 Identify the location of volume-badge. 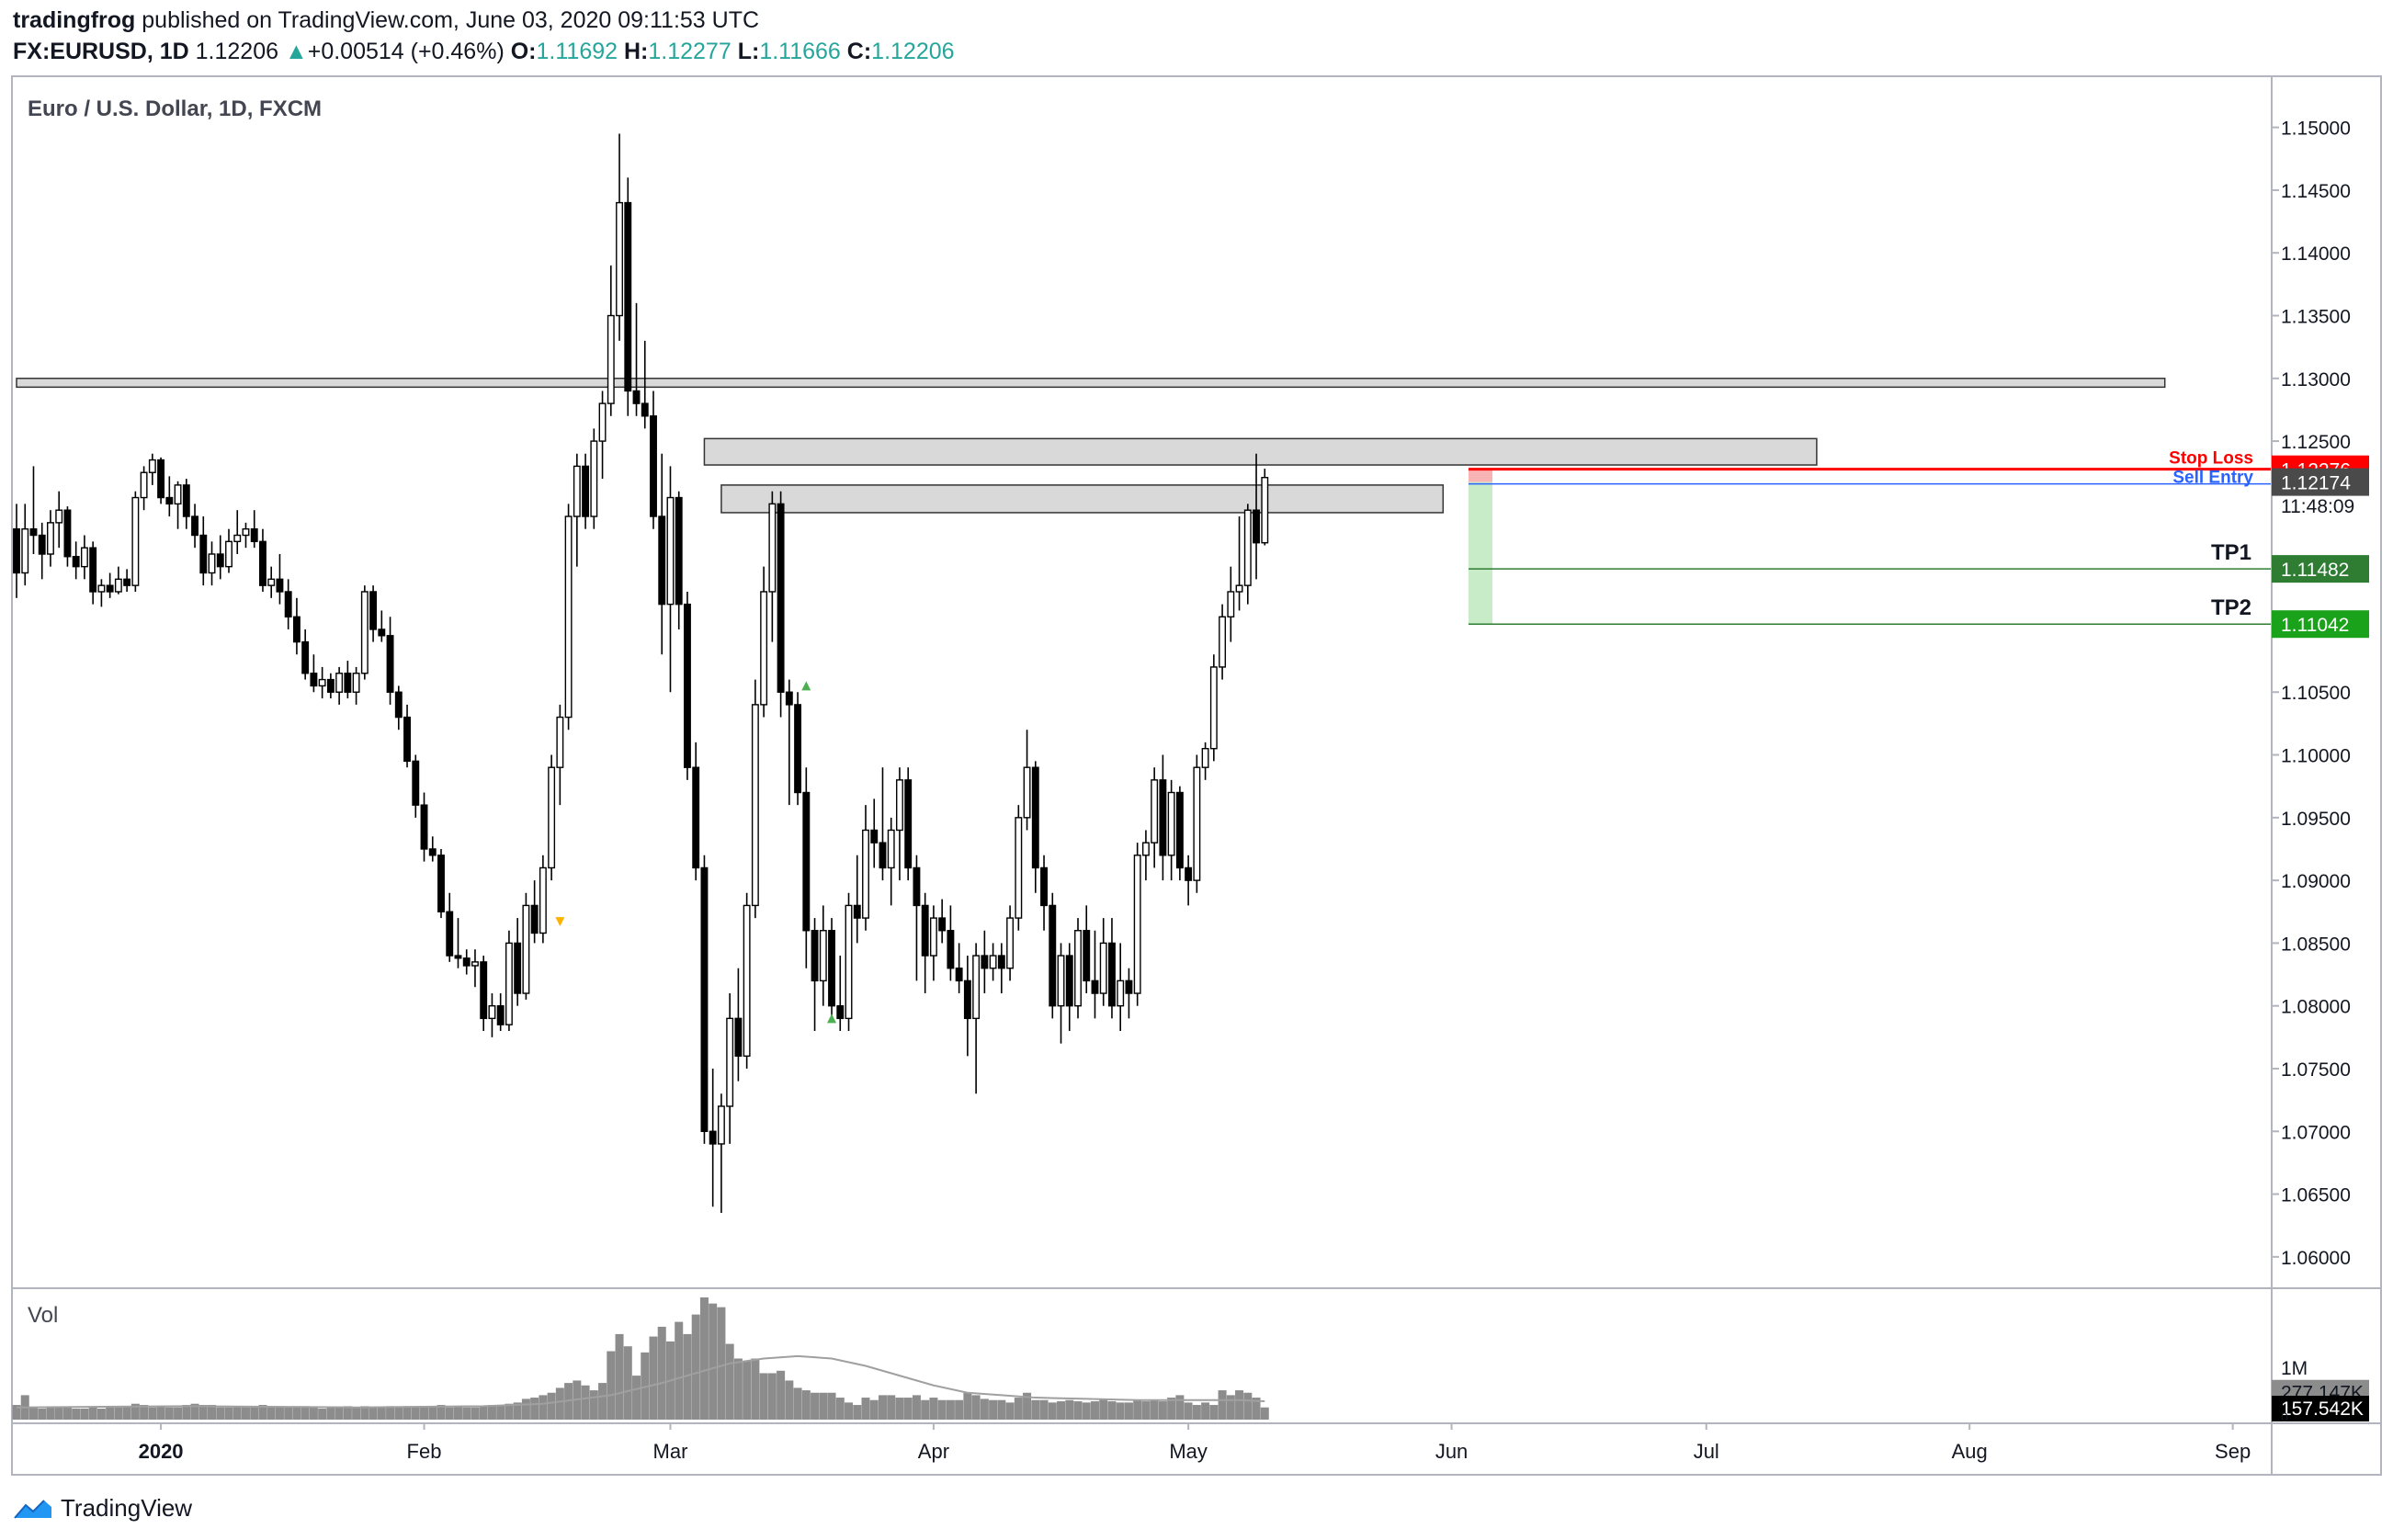
(2320, 1408).